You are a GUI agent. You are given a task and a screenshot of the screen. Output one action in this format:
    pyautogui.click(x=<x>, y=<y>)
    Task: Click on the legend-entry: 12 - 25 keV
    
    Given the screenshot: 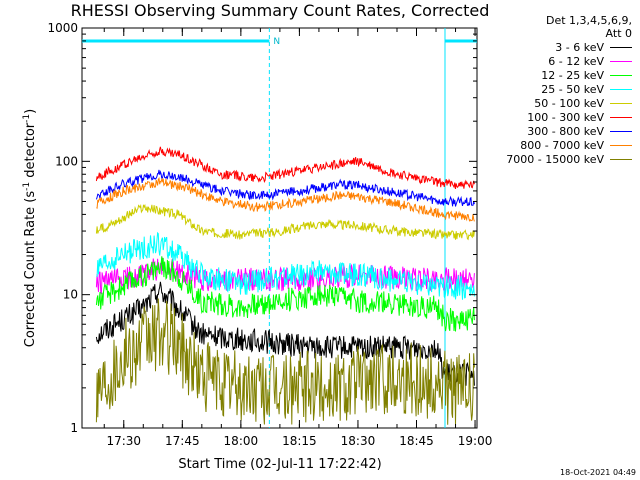 What is the action you would take?
    pyautogui.click(x=547, y=75)
    